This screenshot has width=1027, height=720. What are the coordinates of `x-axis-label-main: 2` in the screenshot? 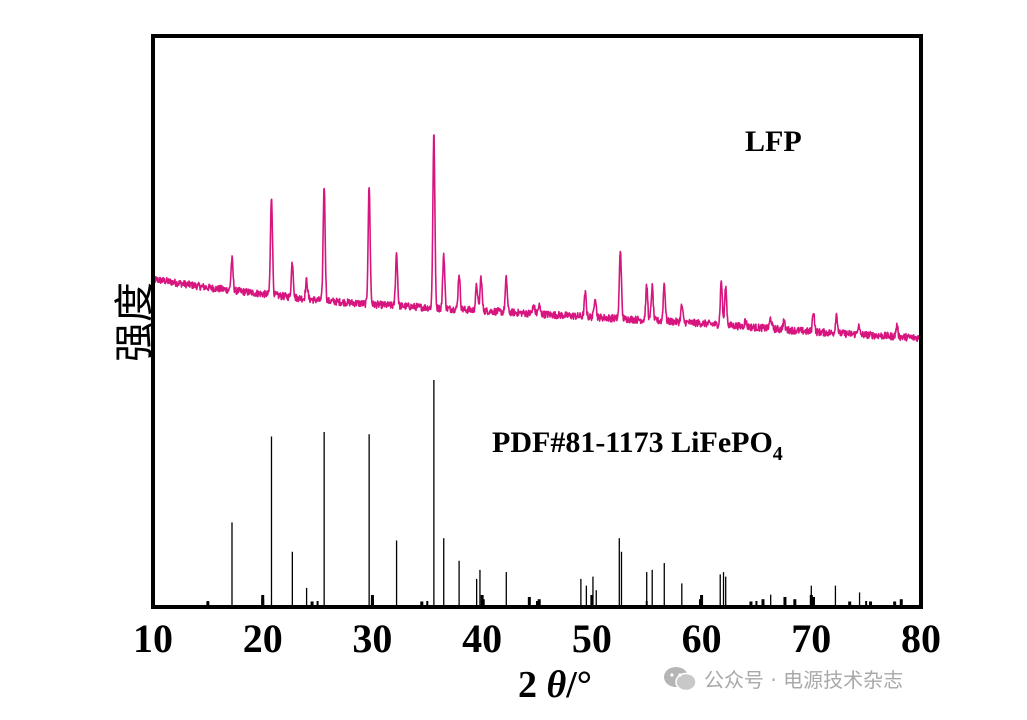 It's located at (532, 685).